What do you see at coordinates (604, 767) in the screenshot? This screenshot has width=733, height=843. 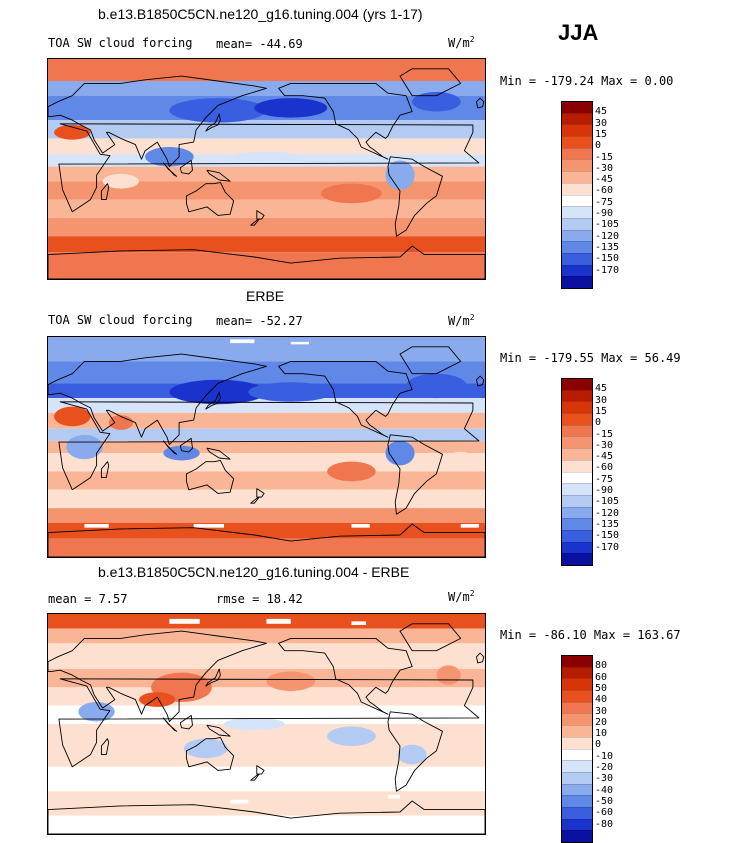 I see `colorbar-level-label: -20` at bounding box center [604, 767].